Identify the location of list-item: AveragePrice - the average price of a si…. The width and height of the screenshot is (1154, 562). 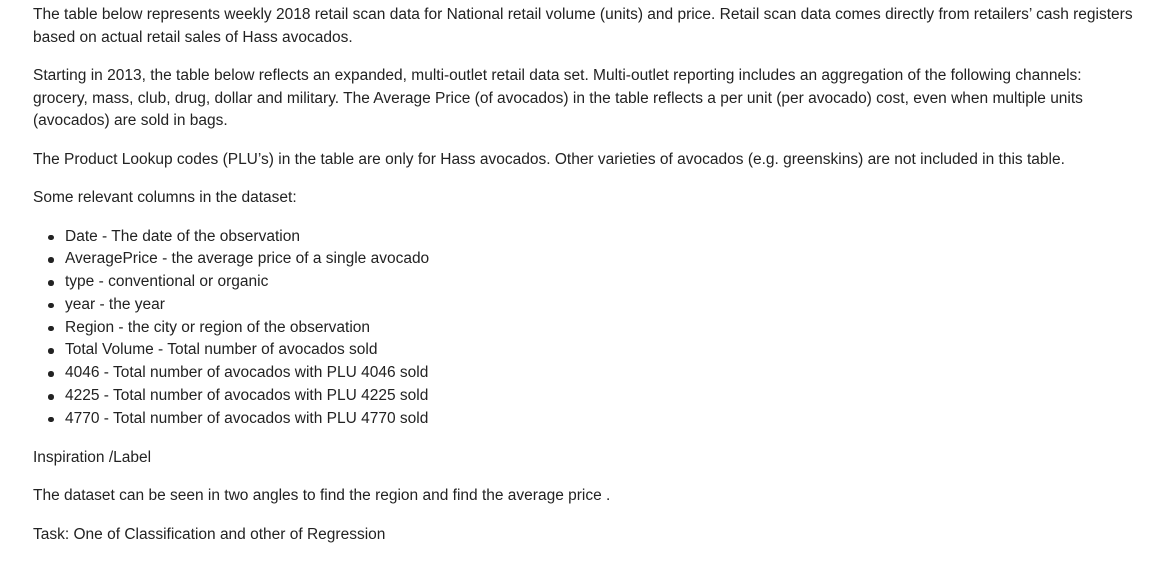
(590, 259).